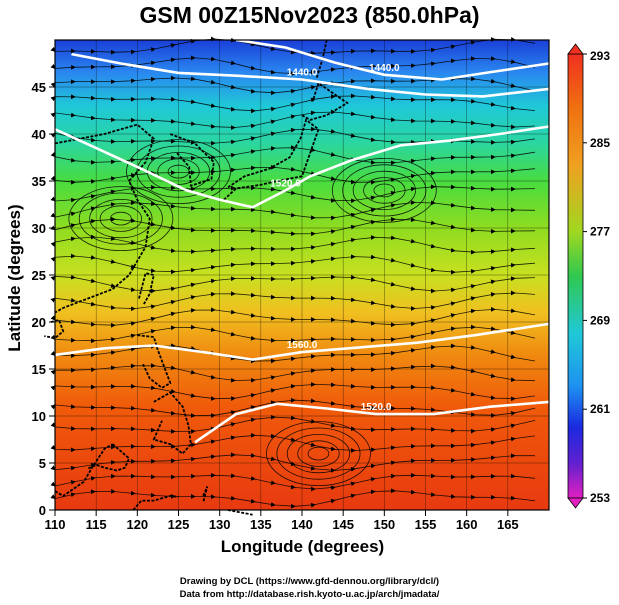 The height and width of the screenshot is (605, 619). Describe the element at coordinates (261, 524) in the screenshot. I see `x-tick-label: 135` at that location.